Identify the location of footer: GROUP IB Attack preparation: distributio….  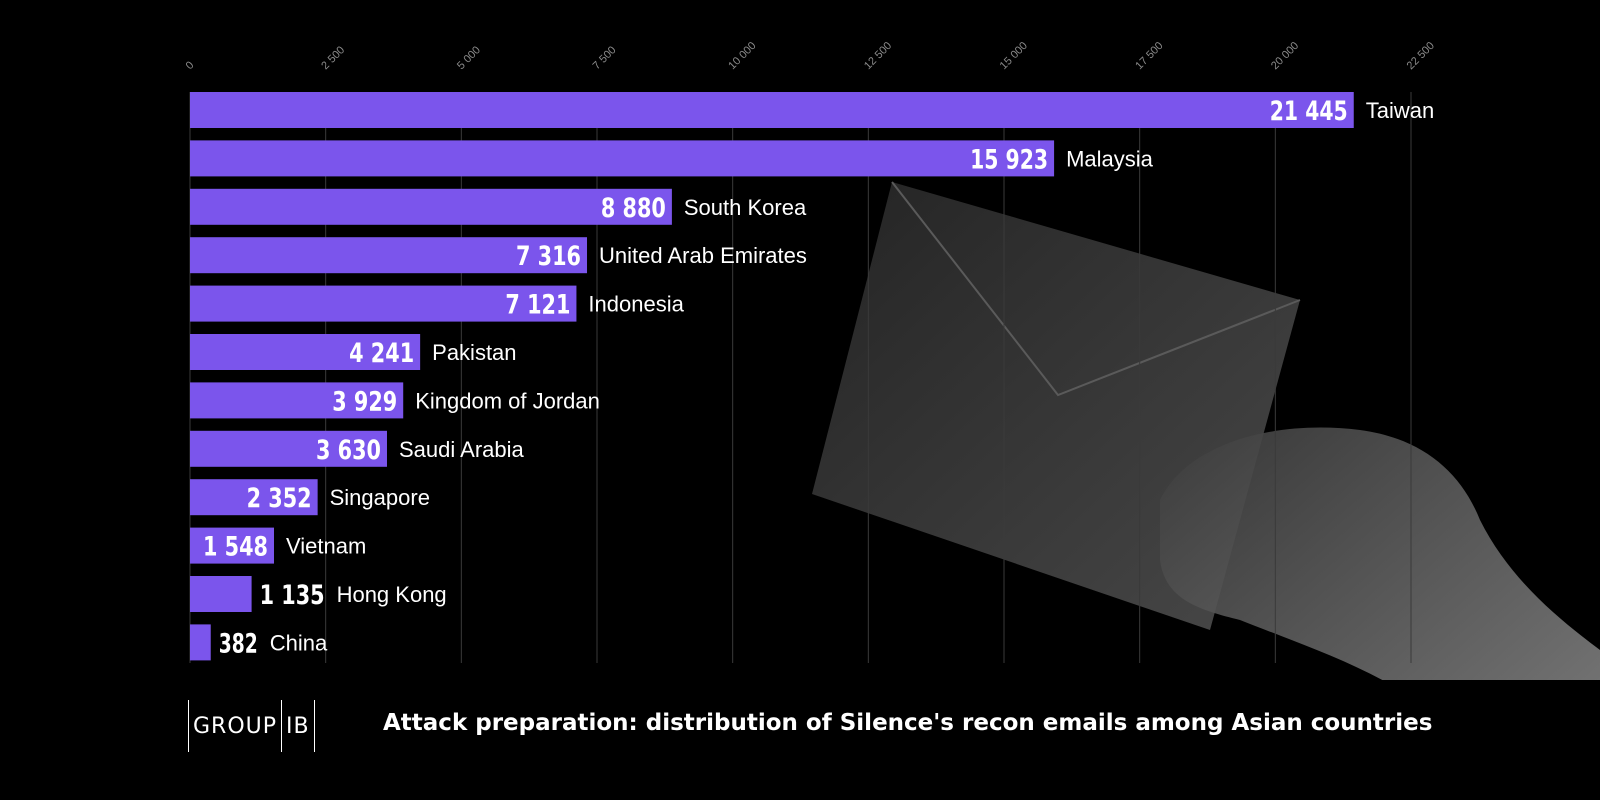
(800, 730).